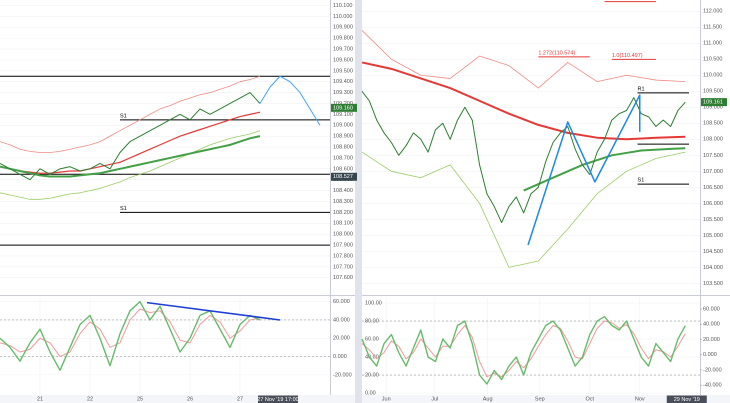  I want to click on y-tick-label: 108.600, so click(343, 169).